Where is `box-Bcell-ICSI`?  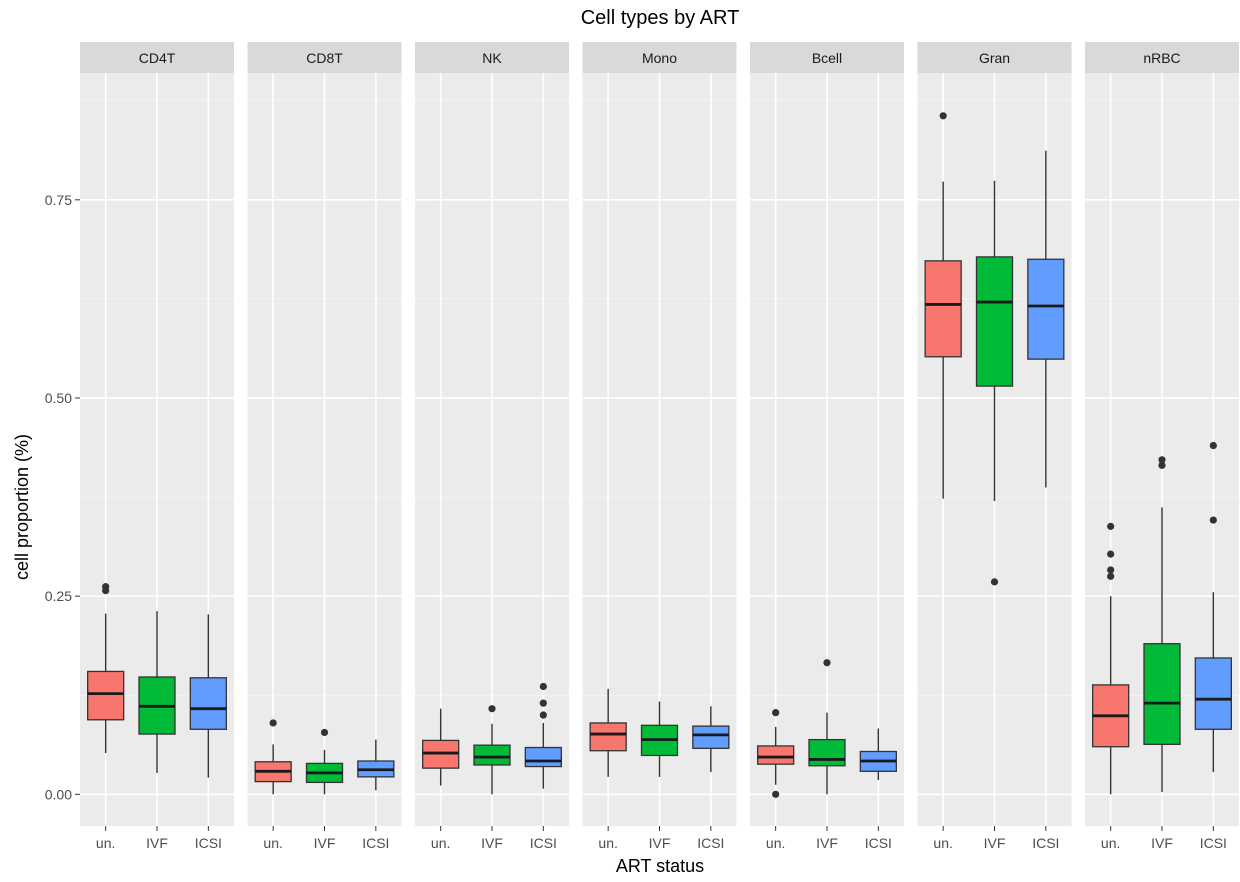
box-Bcell-ICSI is located at coordinates (878, 754).